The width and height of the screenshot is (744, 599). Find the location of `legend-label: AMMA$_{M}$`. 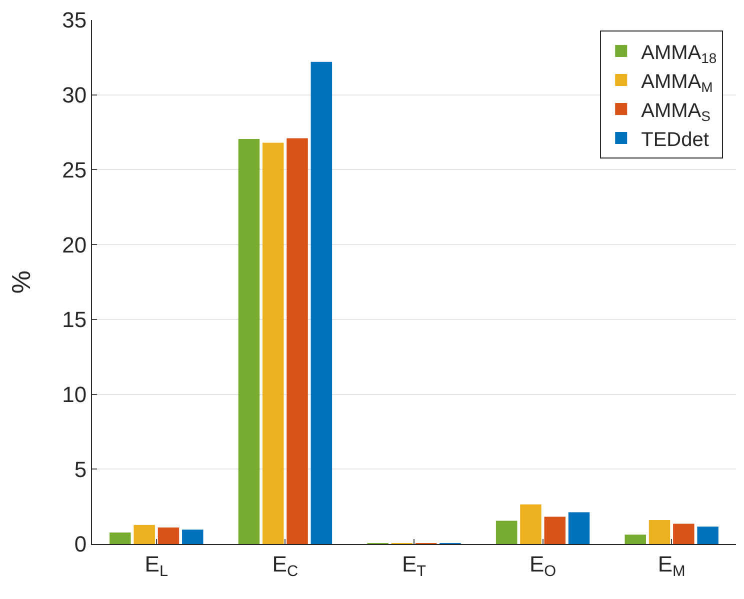

legend-label: AMMA$_{M}$ is located at coordinates (677, 82).